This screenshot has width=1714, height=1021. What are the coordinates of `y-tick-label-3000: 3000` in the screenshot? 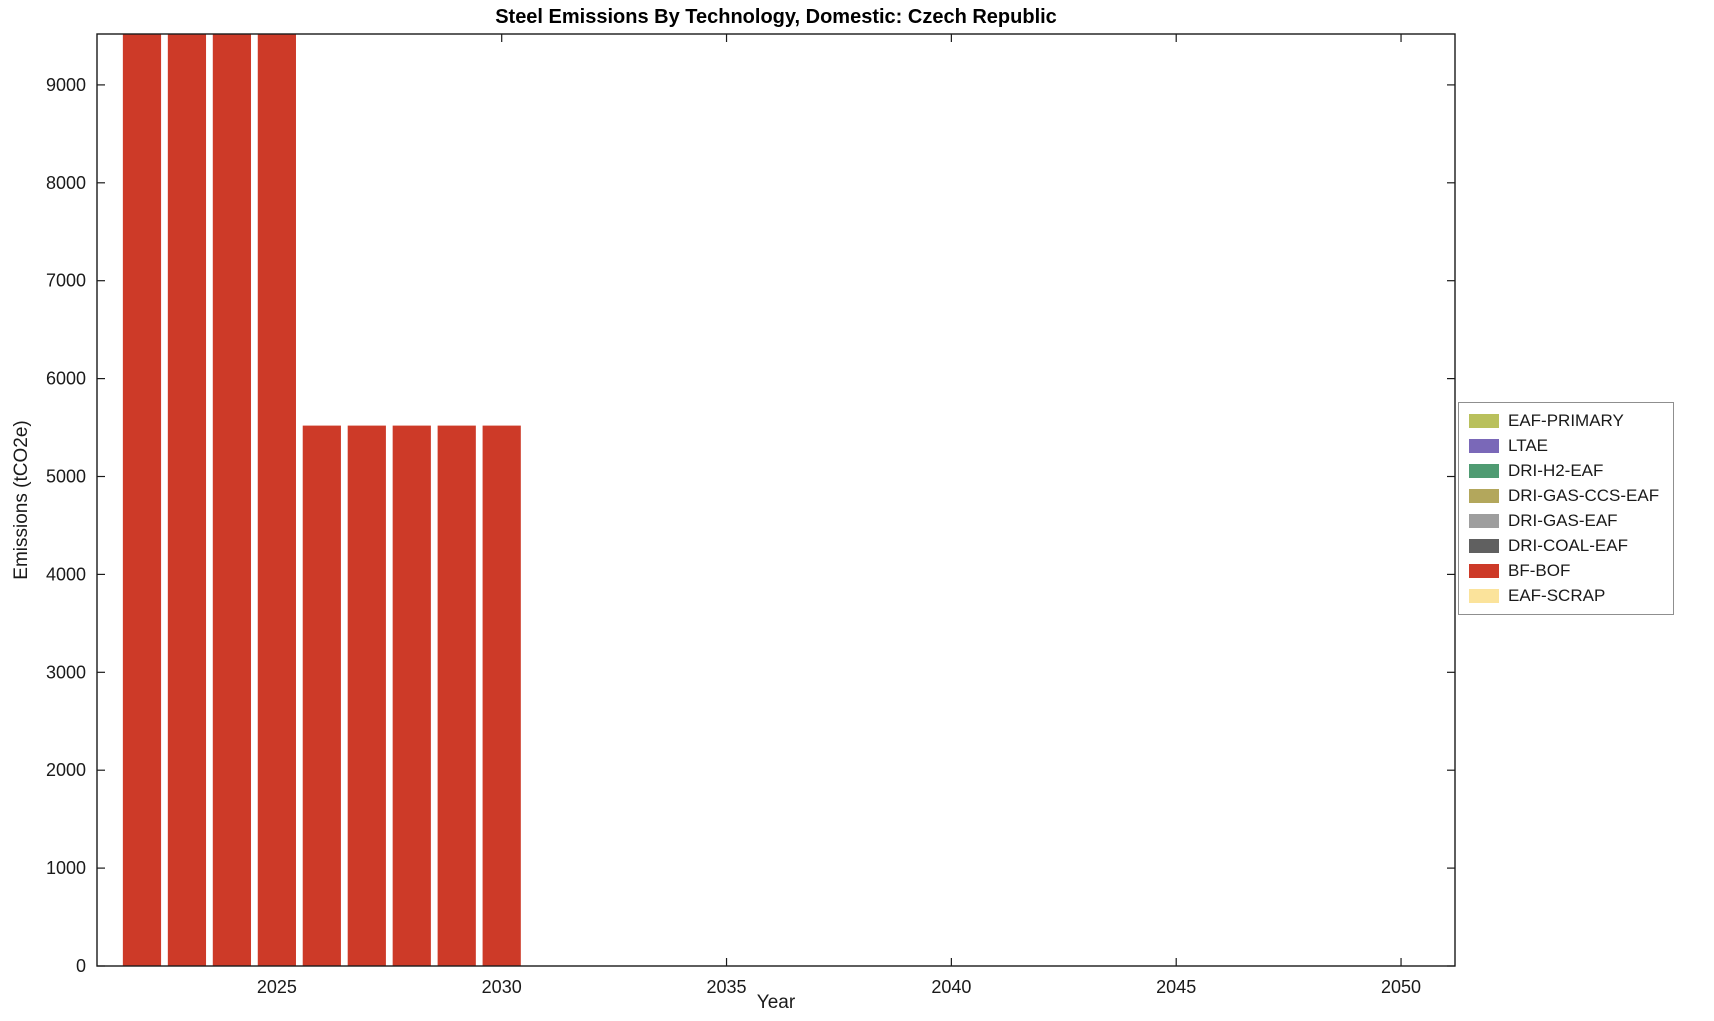 It's located at (66, 672).